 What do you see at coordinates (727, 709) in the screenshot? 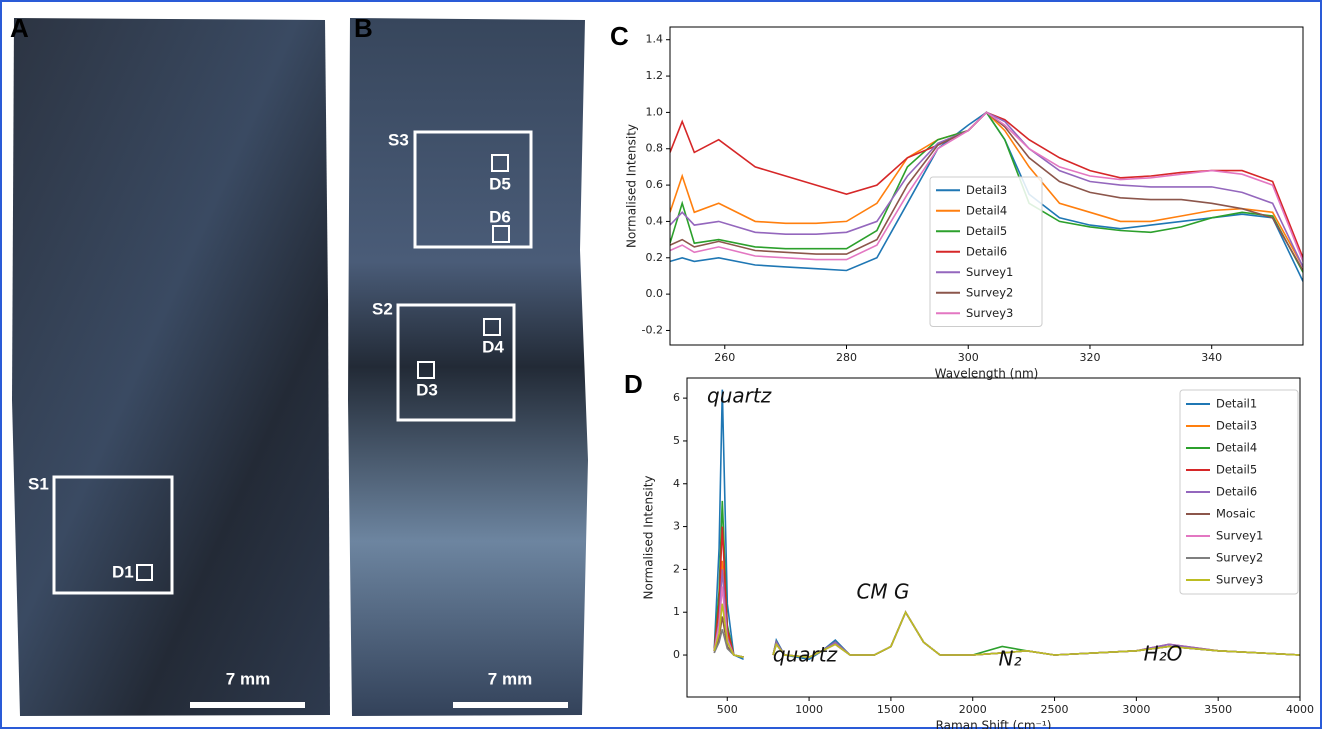
I see `x-tick-label: 500` at bounding box center [727, 709].